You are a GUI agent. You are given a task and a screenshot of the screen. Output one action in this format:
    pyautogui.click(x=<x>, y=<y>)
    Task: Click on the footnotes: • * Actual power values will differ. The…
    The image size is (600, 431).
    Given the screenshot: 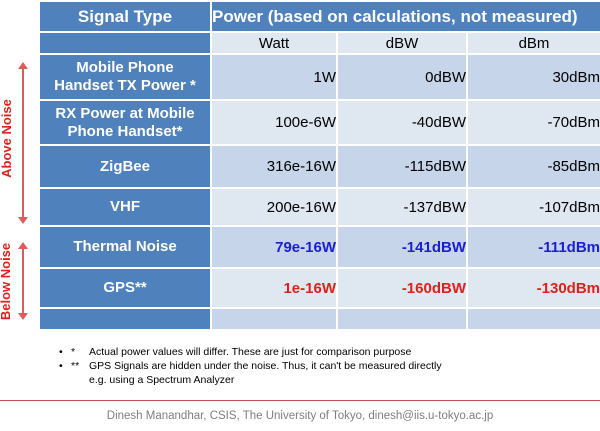 What is the action you would take?
    pyautogui.click(x=250, y=366)
    